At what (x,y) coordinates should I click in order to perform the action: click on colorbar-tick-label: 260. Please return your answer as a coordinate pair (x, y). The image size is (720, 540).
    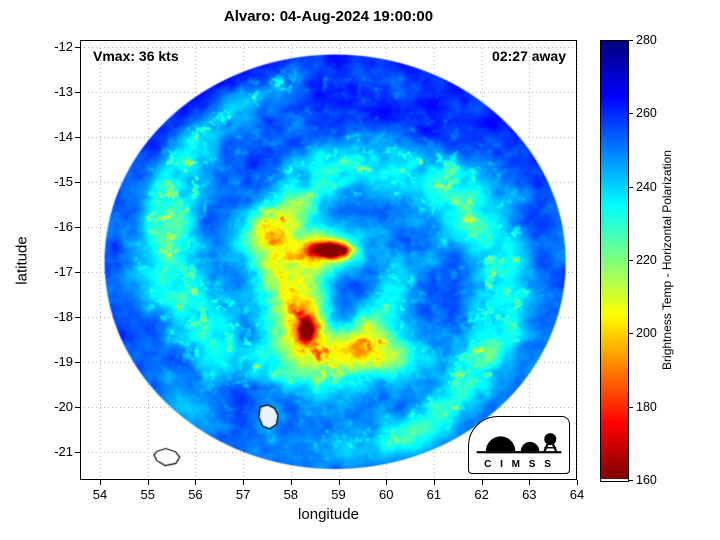
    Looking at the image, I should click on (646, 113).